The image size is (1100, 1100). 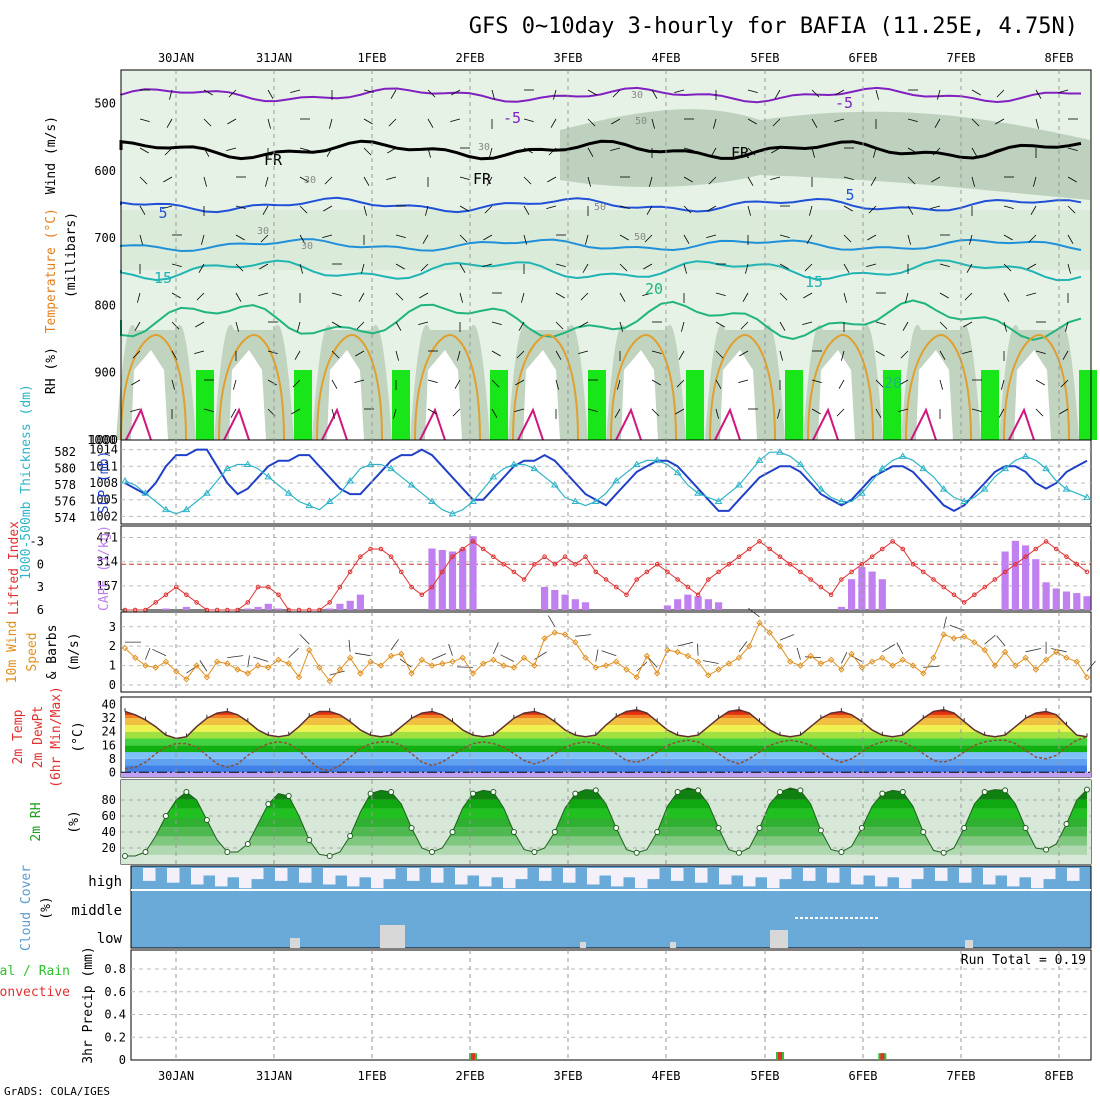 What do you see at coordinates (105, 305) in the screenshot?
I see `ua-ytick-3: 800` at bounding box center [105, 305].